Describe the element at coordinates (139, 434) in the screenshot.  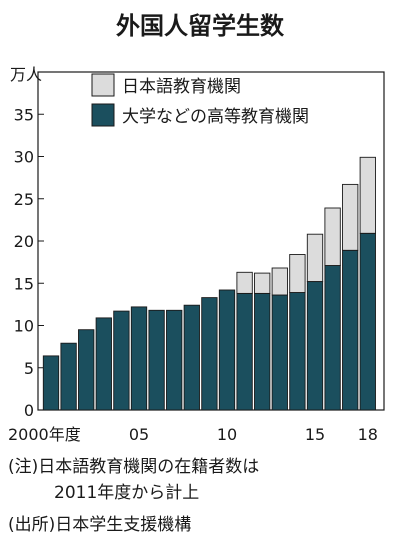
I see `x-tick-label: 05` at that location.